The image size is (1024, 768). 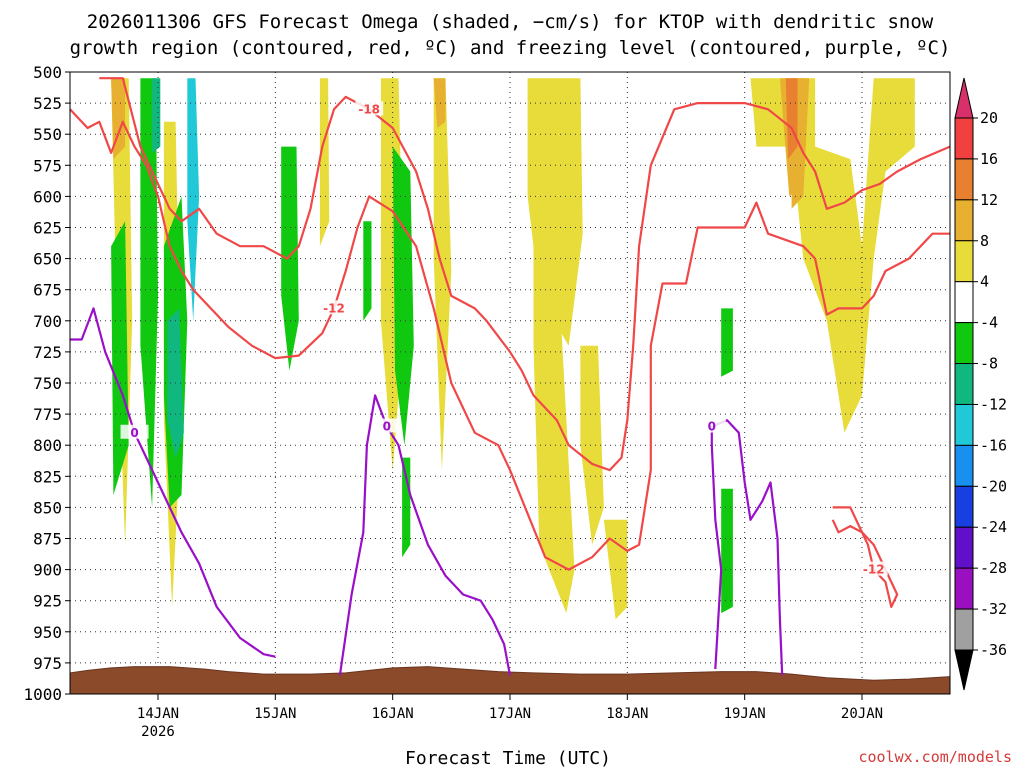 What do you see at coordinates (425, 535) in the screenshot?
I see `contour-freezing-level-0b` at bounding box center [425, 535].